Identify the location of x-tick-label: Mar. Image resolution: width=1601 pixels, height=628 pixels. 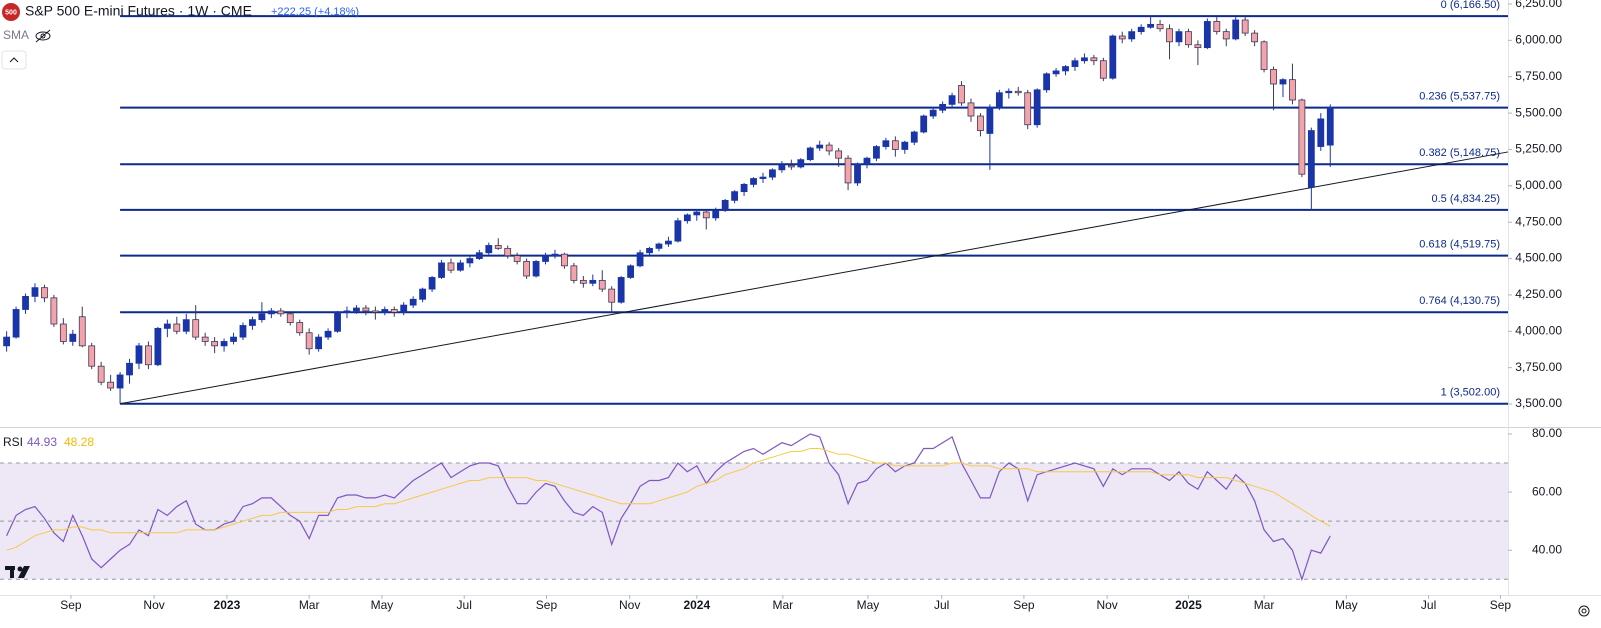
(783, 605).